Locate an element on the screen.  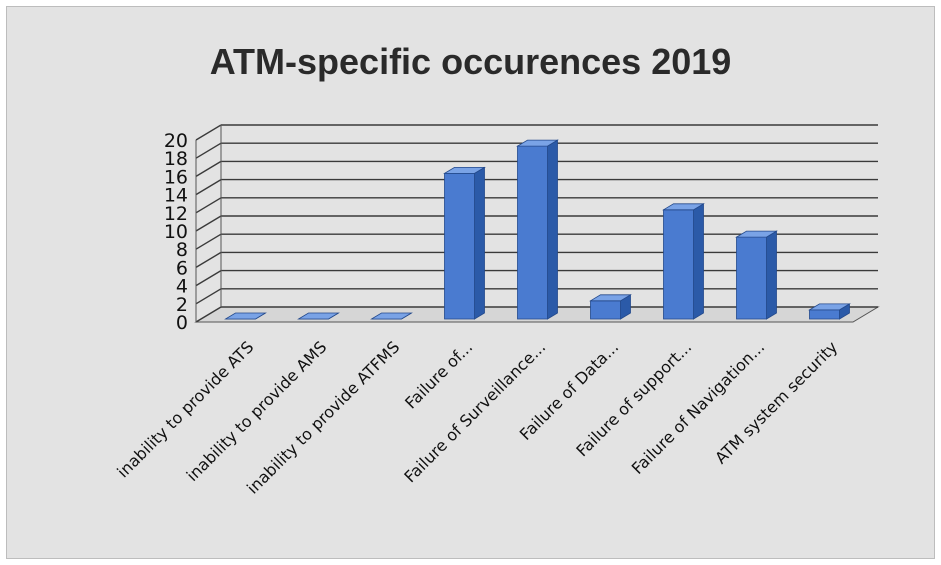
y-tick-label: 12 is located at coordinates (176, 214).